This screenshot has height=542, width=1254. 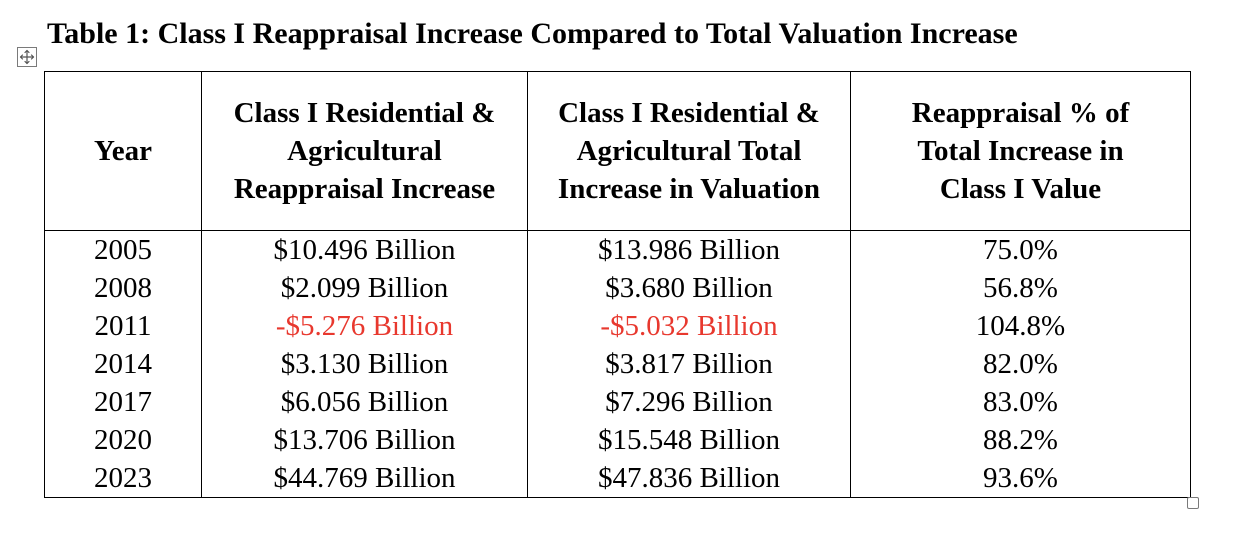 What do you see at coordinates (1020, 249) in the screenshot?
I see `cell-percent: 75.0%` at bounding box center [1020, 249].